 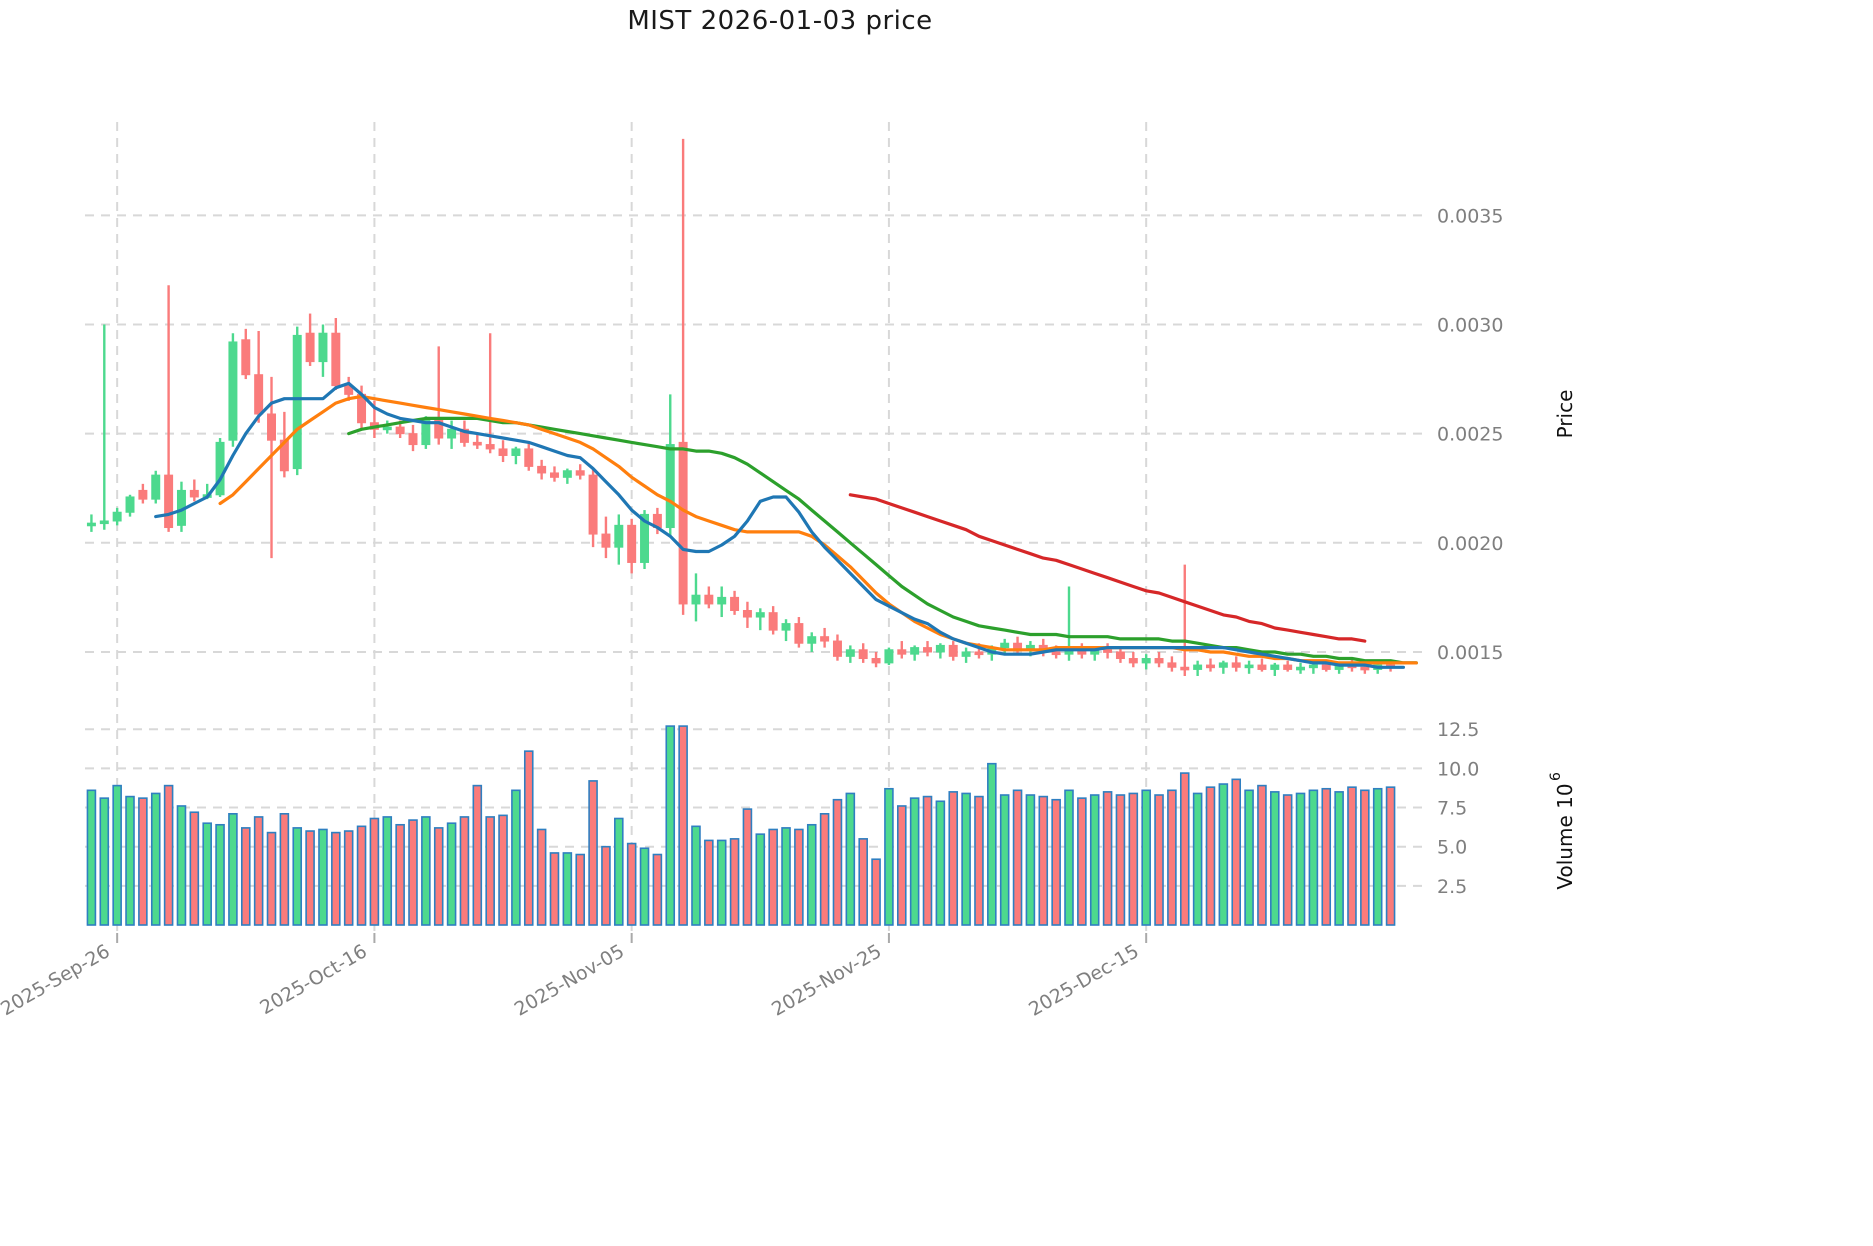 What do you see at coordinates (780, 21) in the screenshot?
I see `chart-title: MIST 2026-01-03 price` at bounding box center [780, 21].